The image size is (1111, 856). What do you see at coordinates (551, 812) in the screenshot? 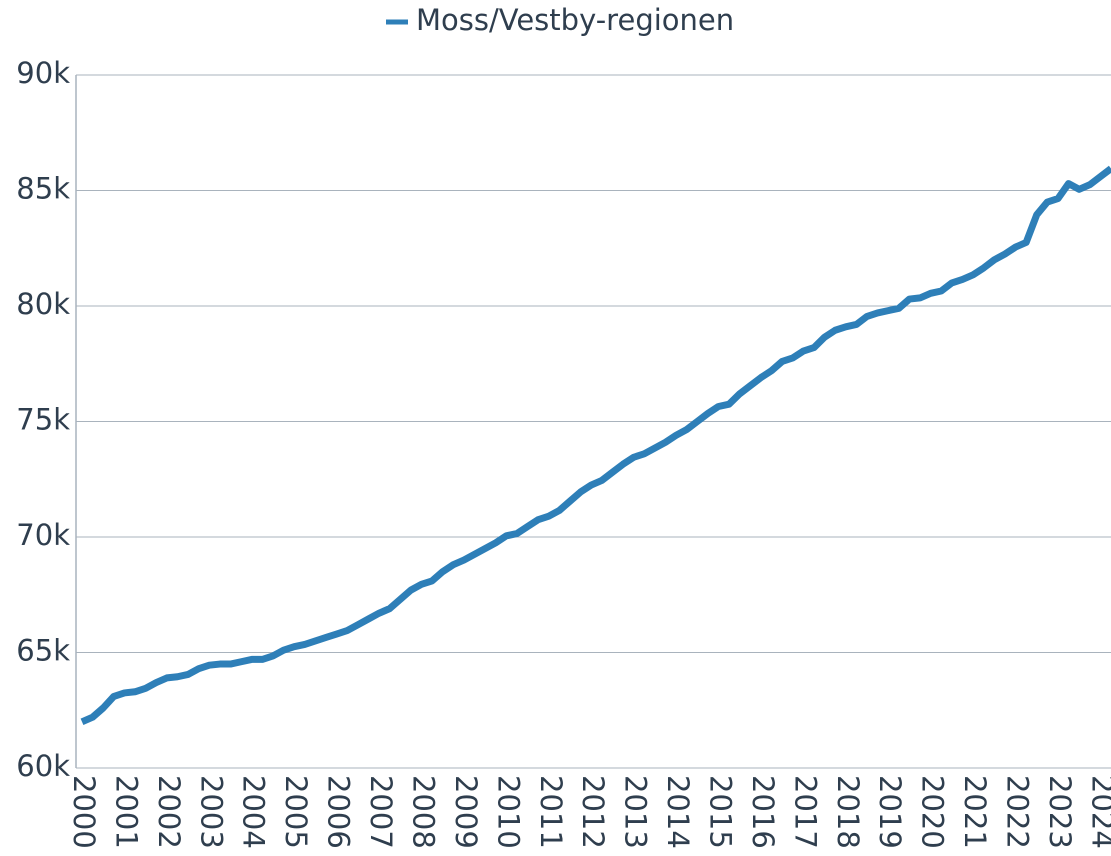
I see `x-tick-label: 2011` at bounding box center [551, 812].